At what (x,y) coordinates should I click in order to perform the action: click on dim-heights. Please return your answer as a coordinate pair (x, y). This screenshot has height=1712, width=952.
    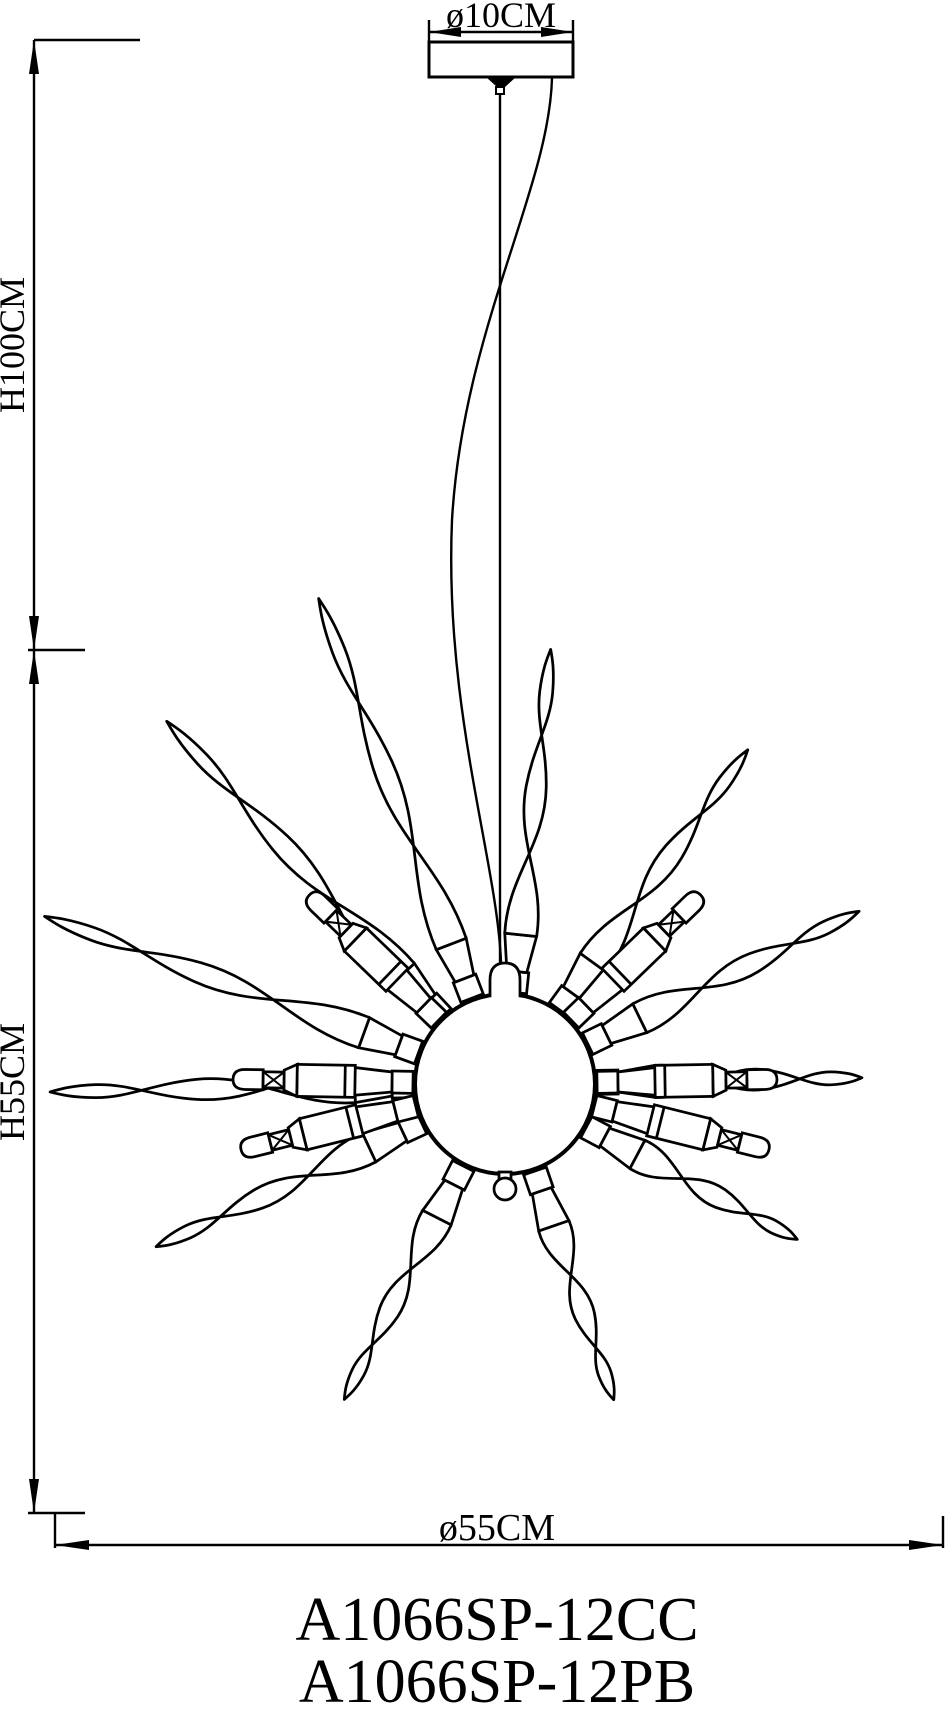
    Looking at the image, I should click on (84, 776).